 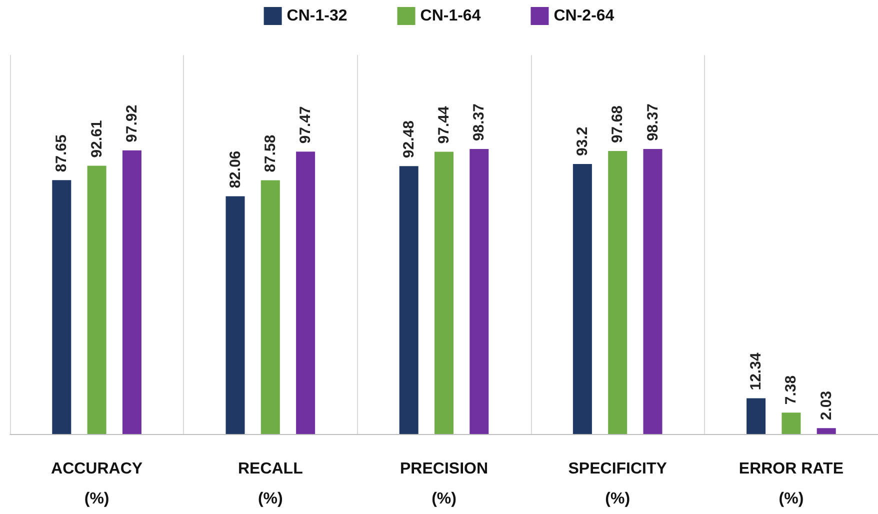 I want to click on legend-label: CN-1-32, so click(x=317, y=16).